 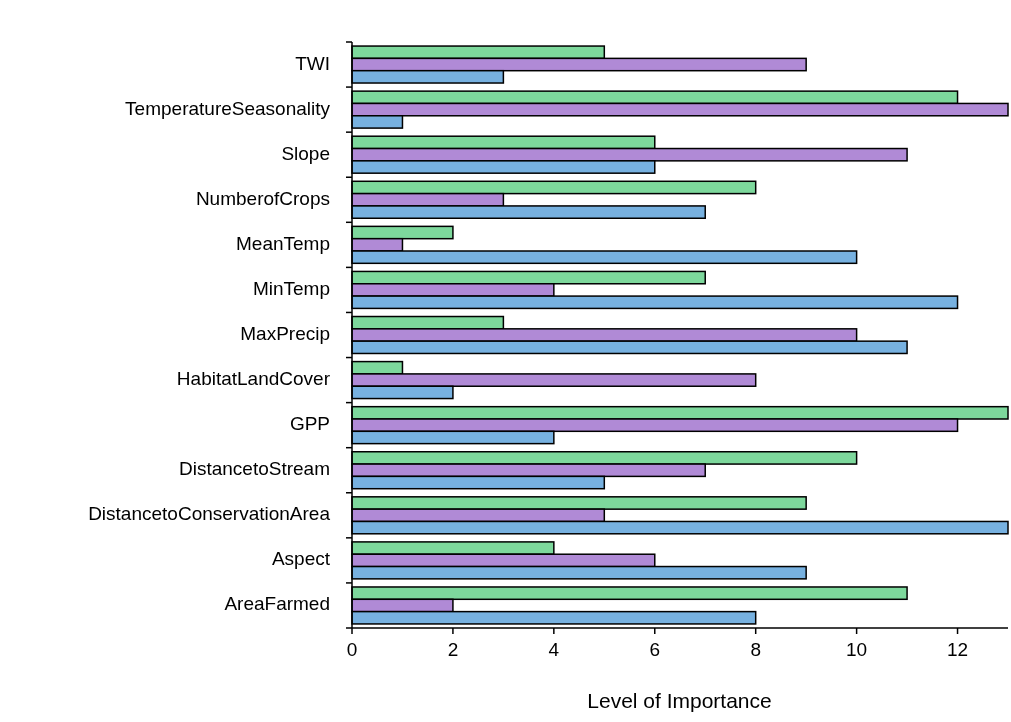 What do you see at coordinates (554, 649) in the screenshot?
I see `x-tick-label: 4` at bounding box center [554, 649].